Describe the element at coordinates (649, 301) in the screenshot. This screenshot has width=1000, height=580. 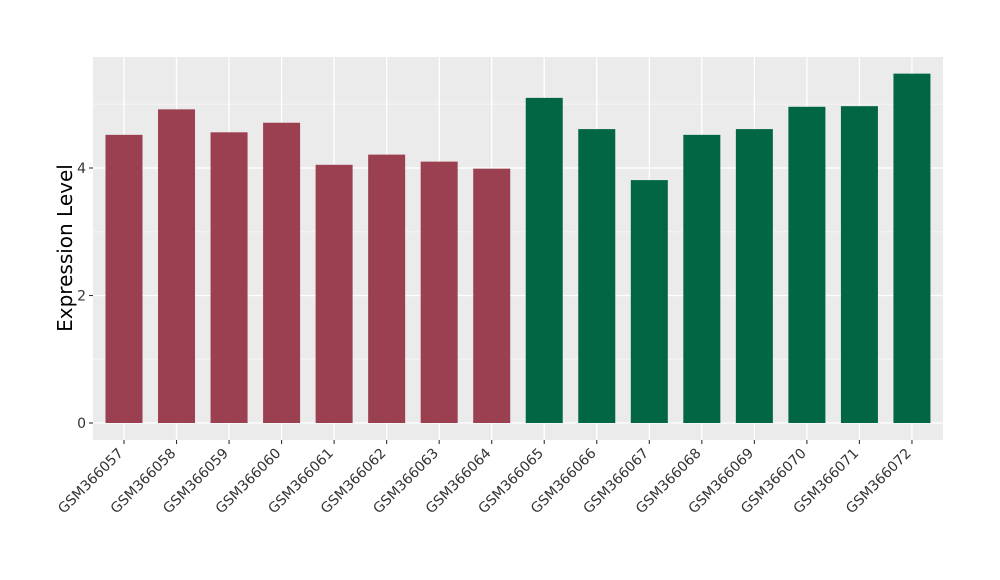
I see `bar-GSM366067` at that location.